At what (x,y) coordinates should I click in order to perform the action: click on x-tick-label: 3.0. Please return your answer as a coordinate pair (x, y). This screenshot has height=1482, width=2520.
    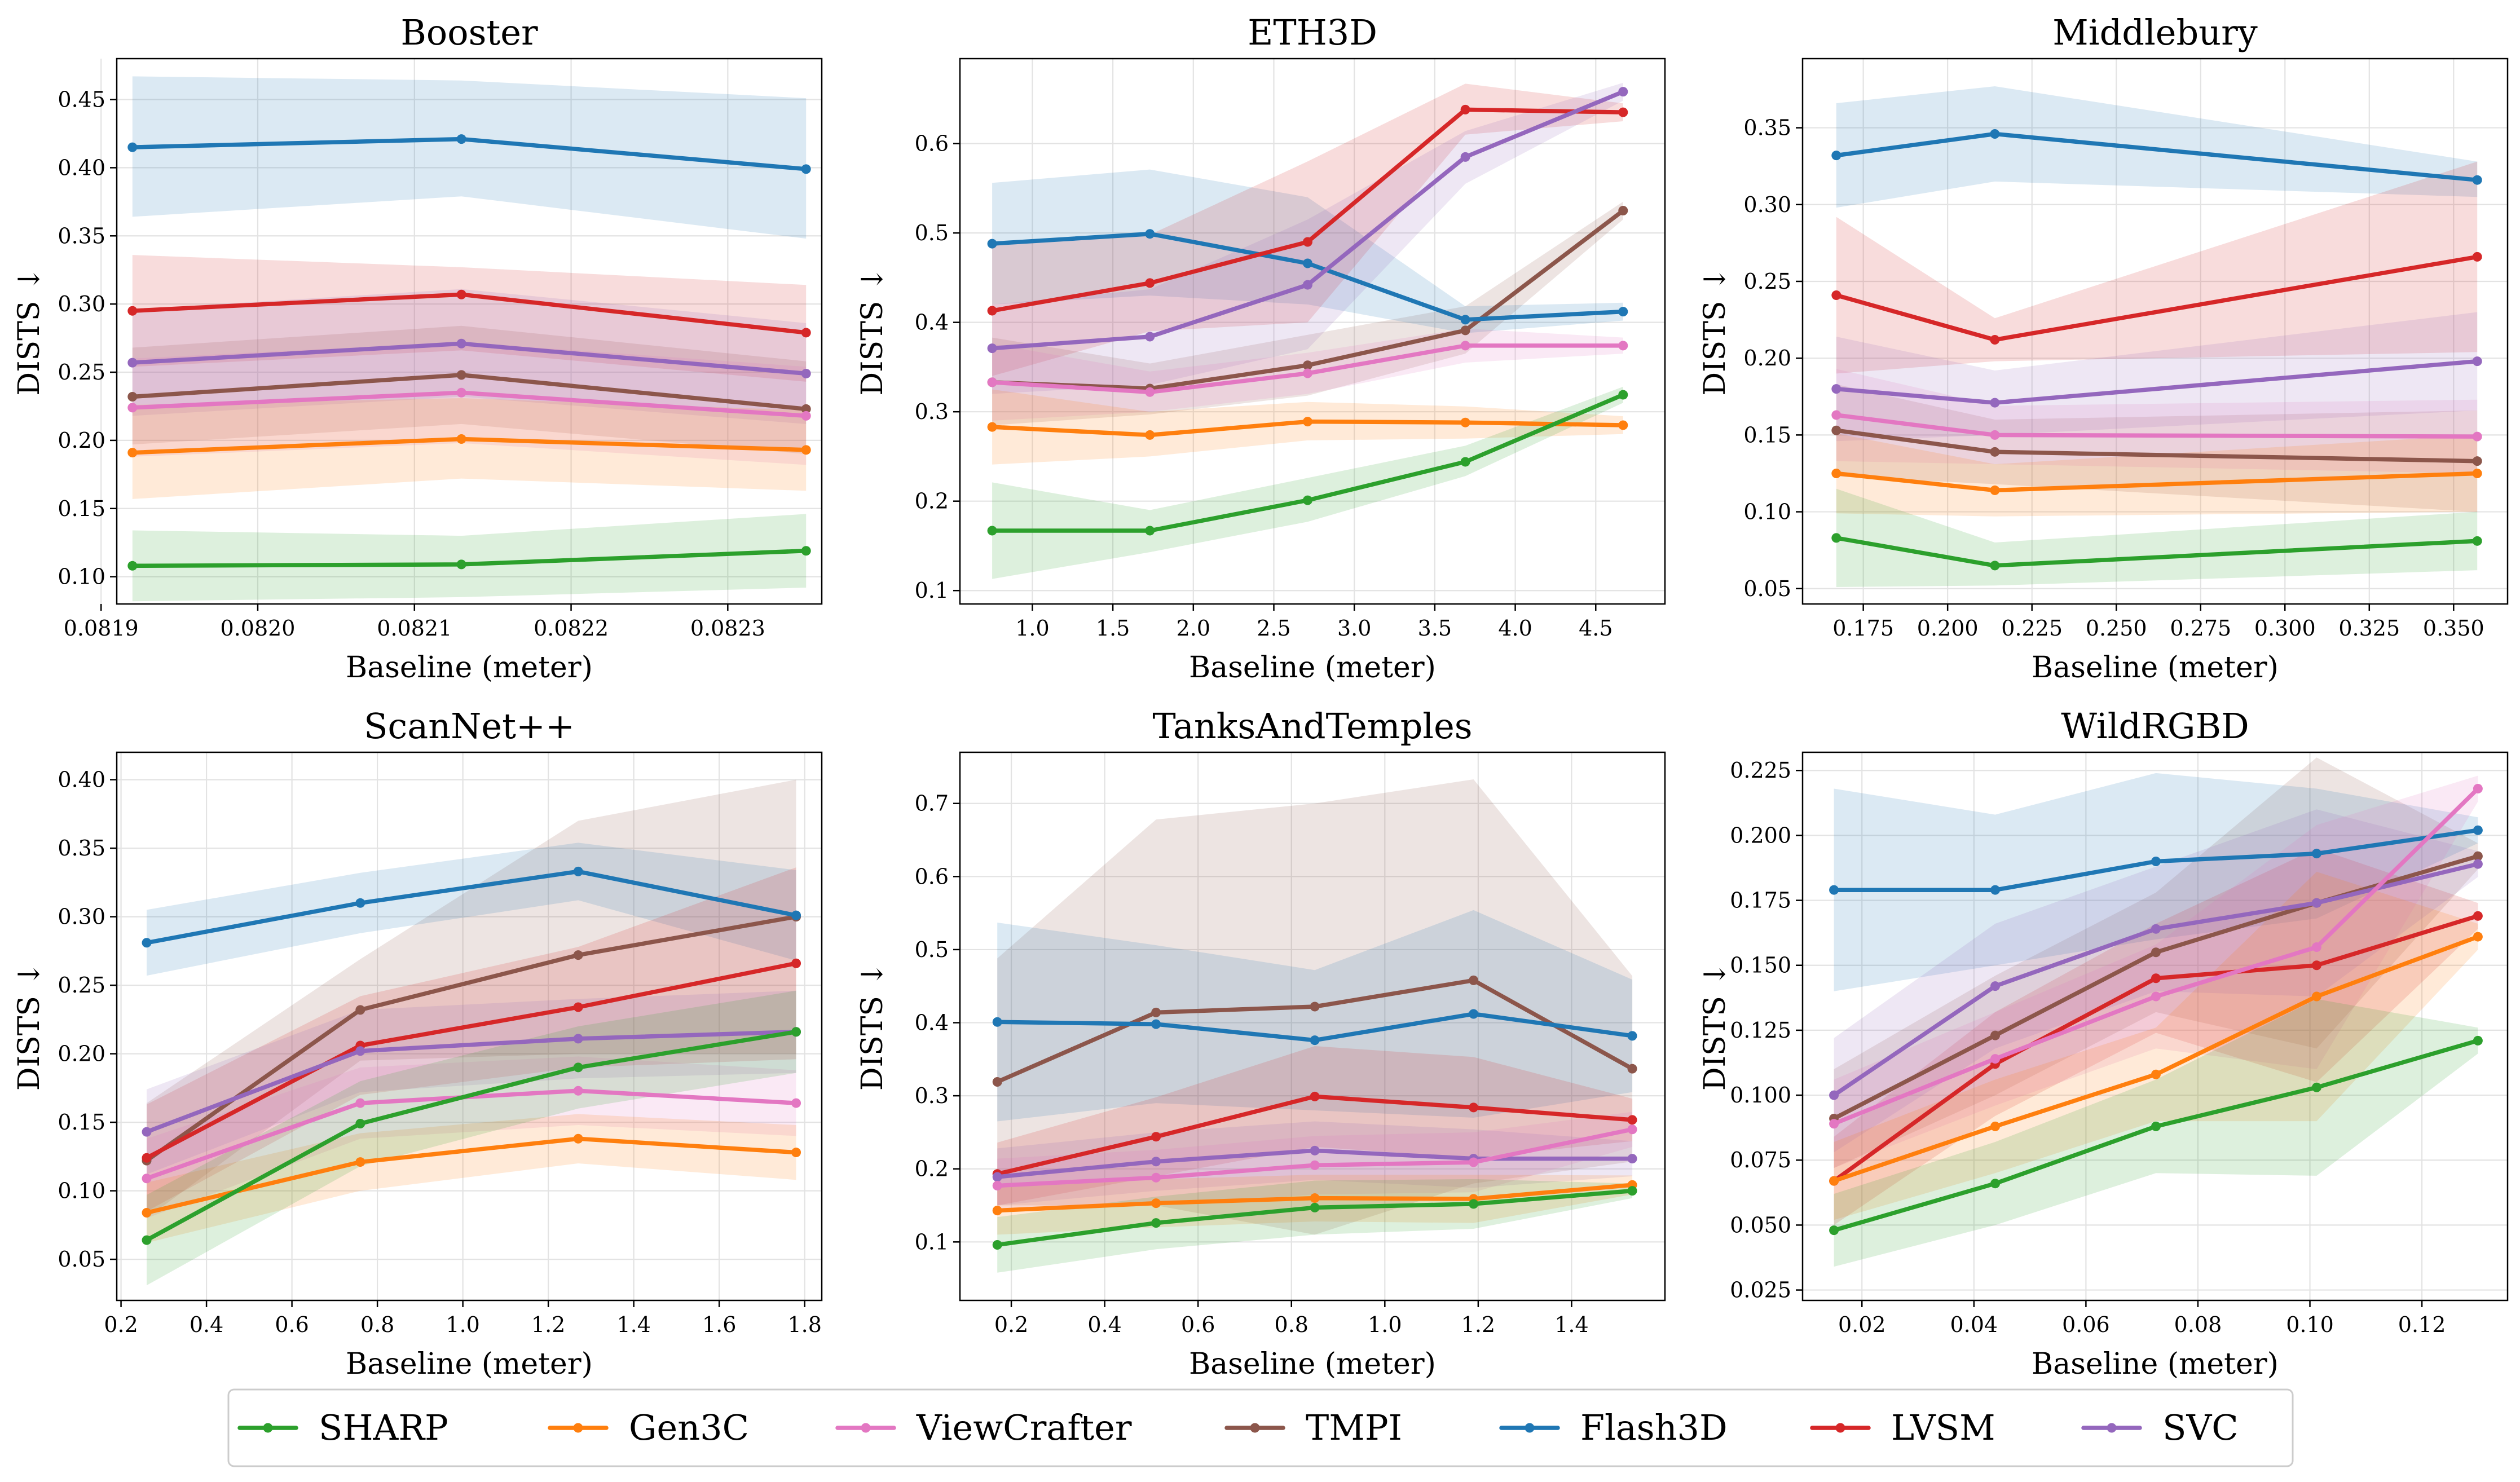
    Looking at the image, I should click on (1354, 629).